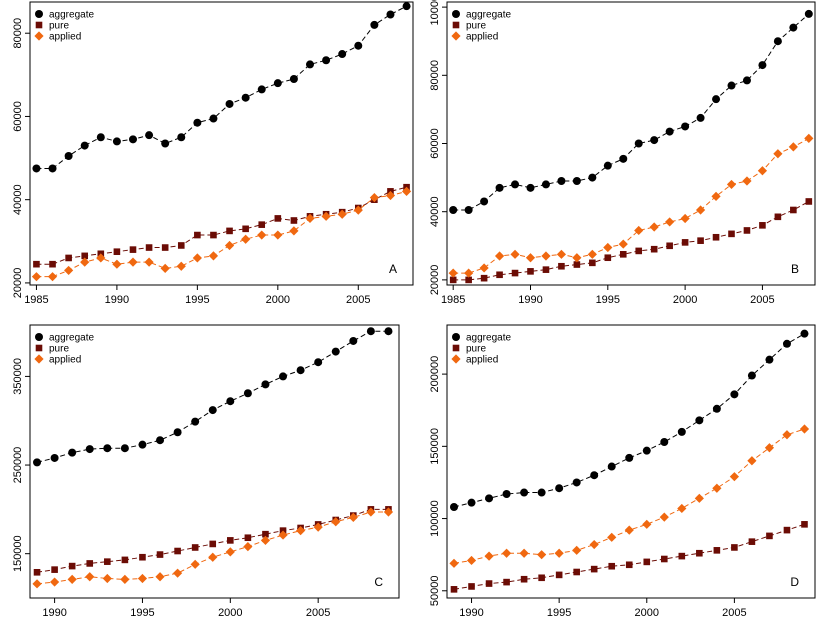 The width and height of the screenshot is (830, 628). Describe the element at coordinates (197, 300) in the screenshot. I see `x-tick-label: 1995` at that location.